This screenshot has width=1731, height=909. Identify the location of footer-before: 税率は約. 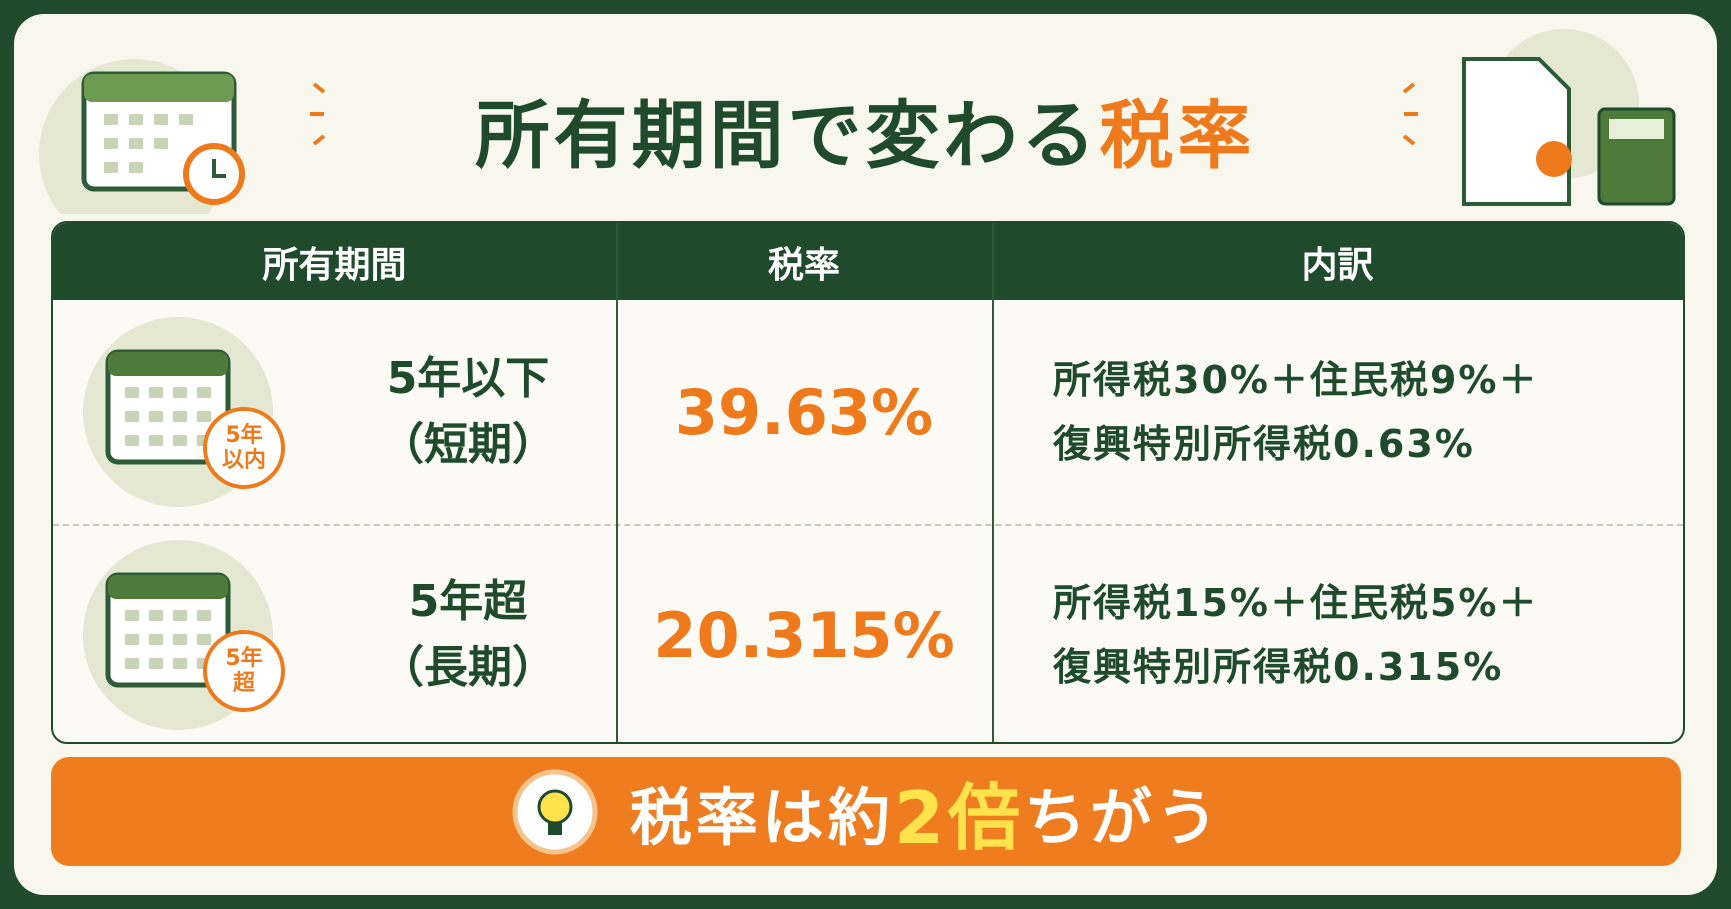
(761, 817).